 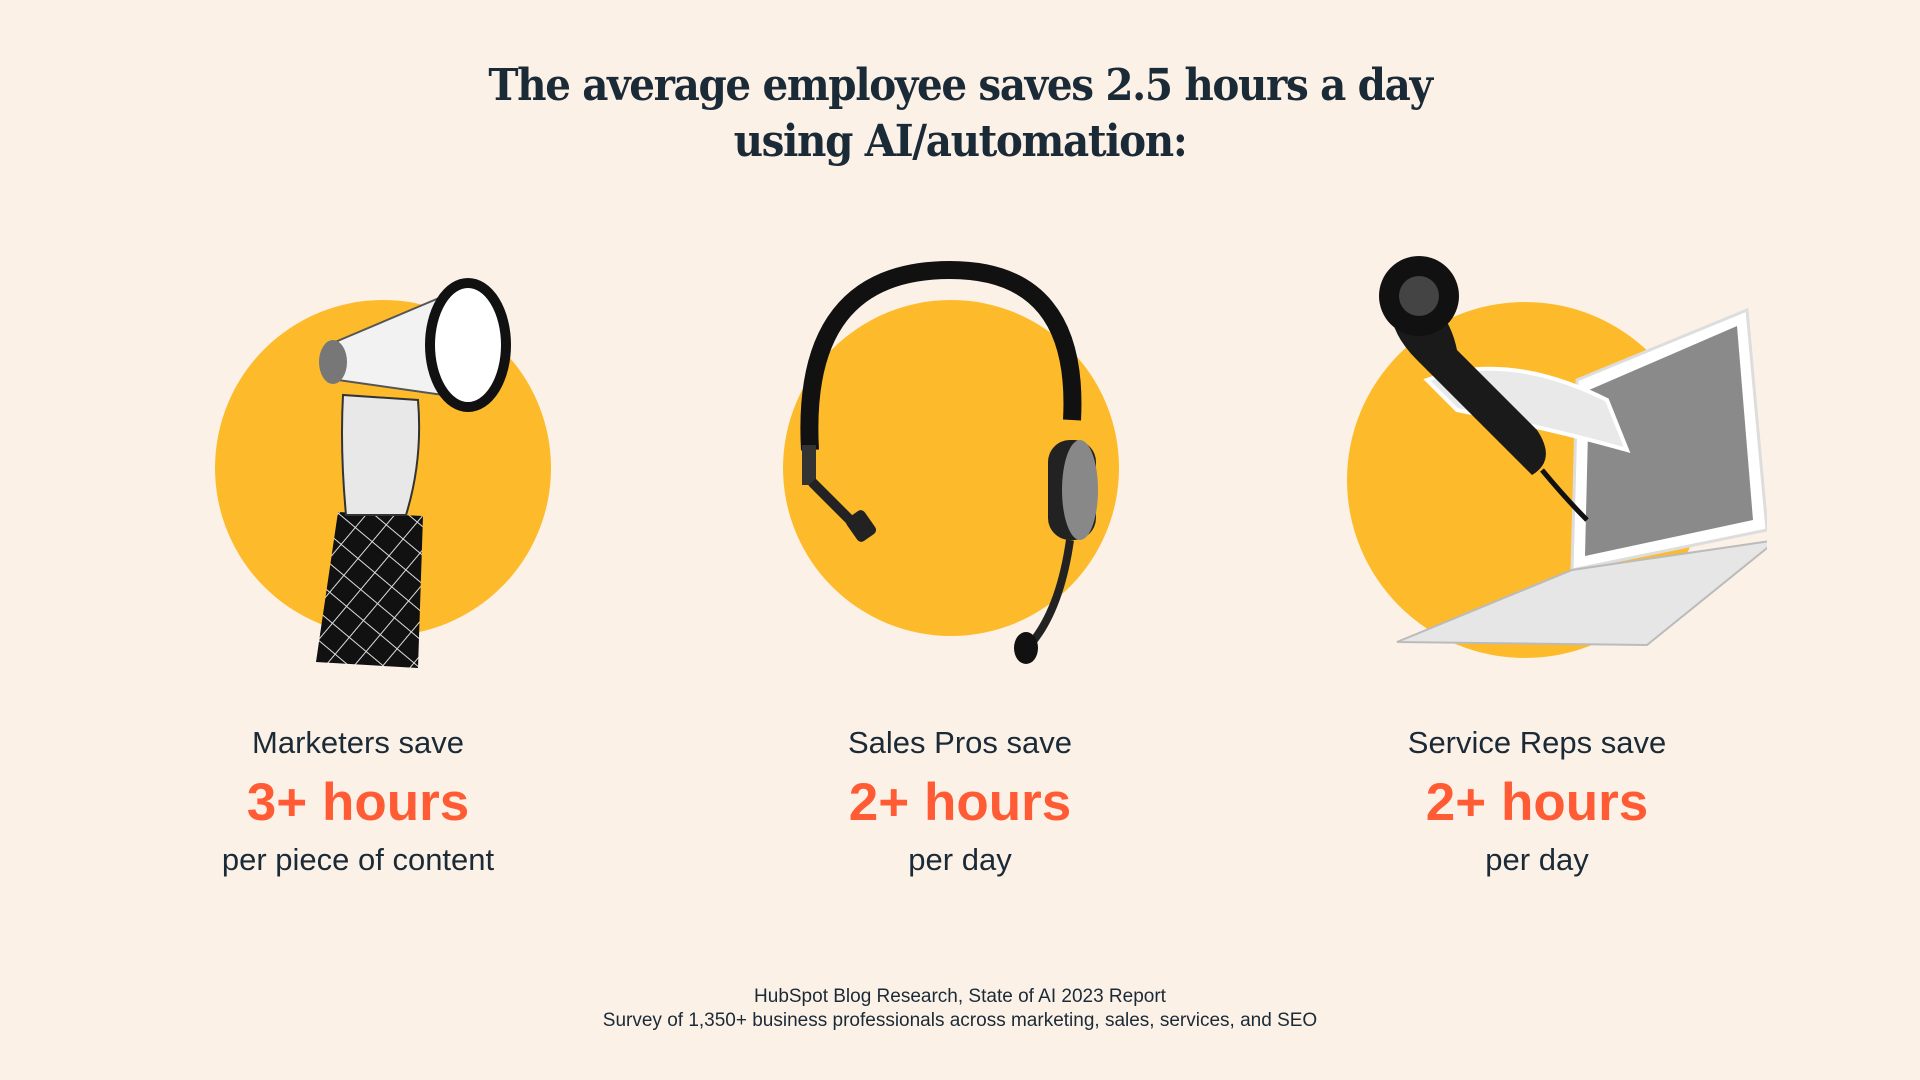 What do you see at coordinates (358, 802) in the screenshot?
I see `stat-value: 3+ hours` at bounding box center [358, 802].